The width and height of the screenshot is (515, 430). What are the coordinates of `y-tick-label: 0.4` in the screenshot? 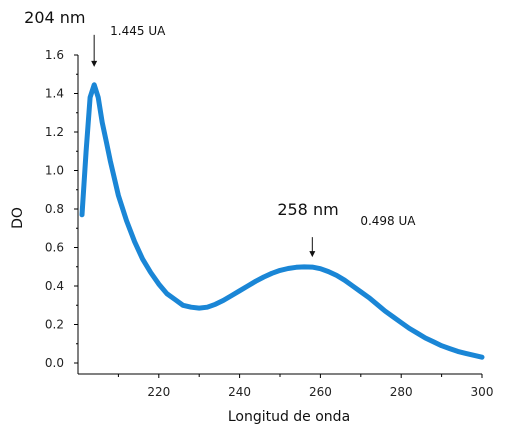 It's located at (54, 286).